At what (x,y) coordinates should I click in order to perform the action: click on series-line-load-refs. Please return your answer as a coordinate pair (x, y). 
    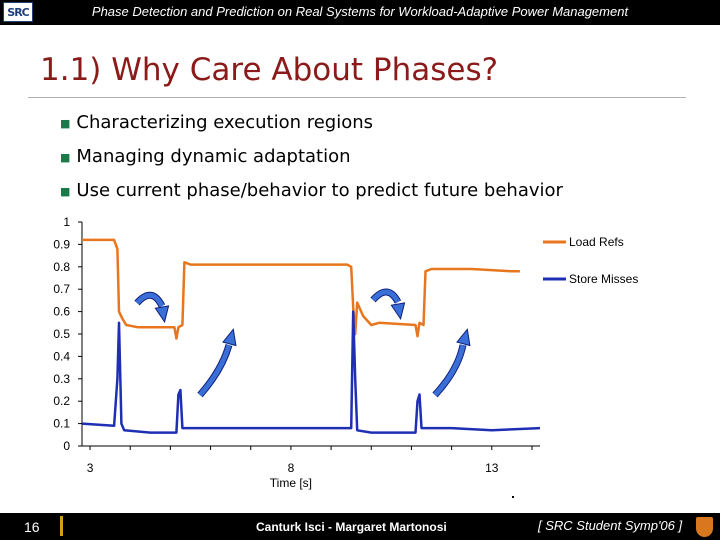
    Looking at the image, I should click on (301, 289).